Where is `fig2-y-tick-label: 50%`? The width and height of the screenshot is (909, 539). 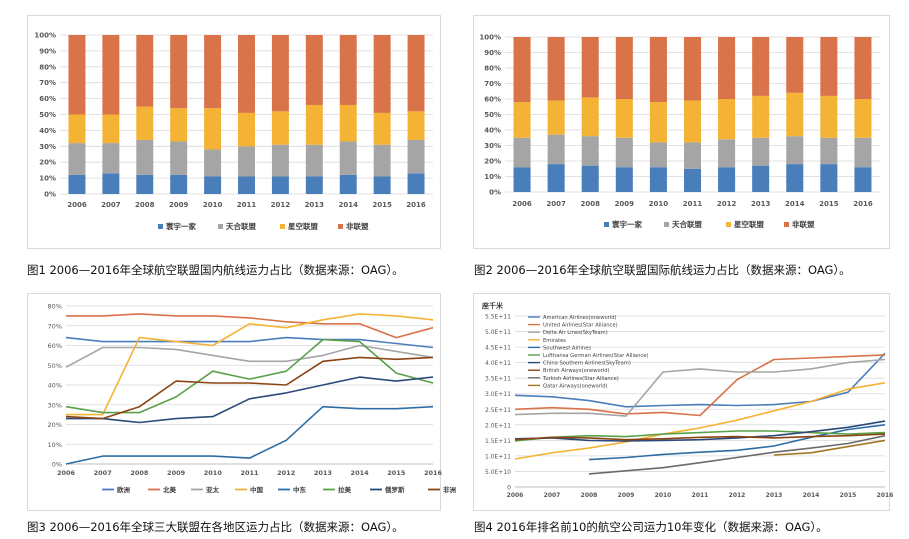 fig2-y-tick-label: 50% is located at coordinates (492, 115).